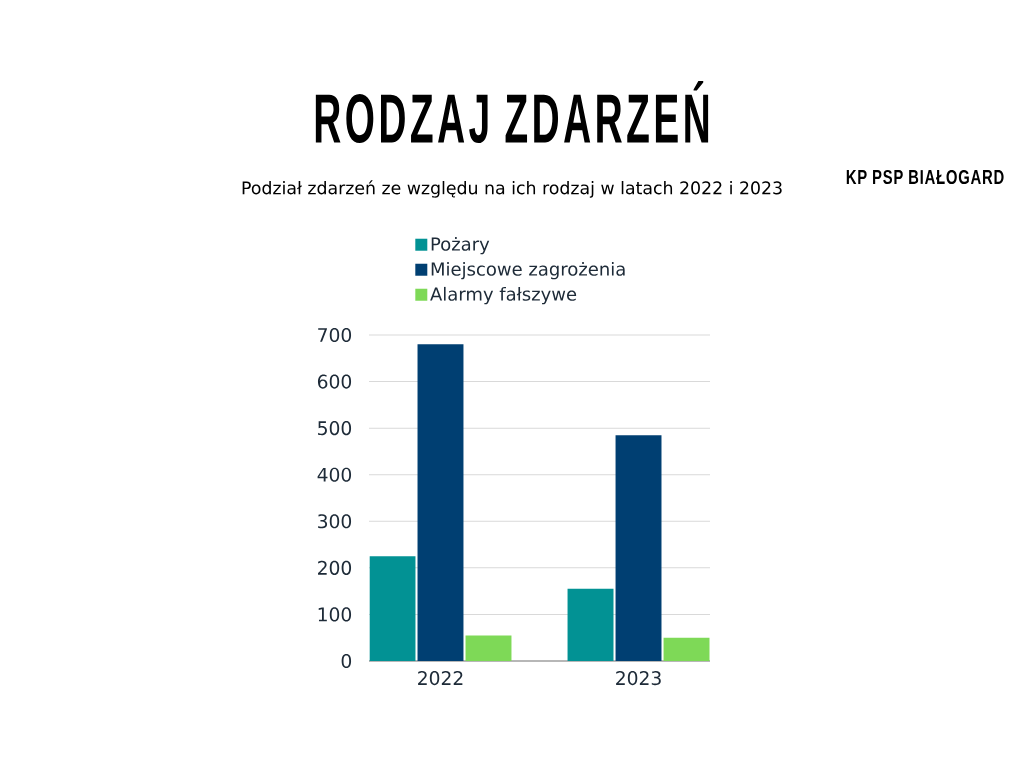  I want to click on y-tick-label: 500, so click(335, 428).